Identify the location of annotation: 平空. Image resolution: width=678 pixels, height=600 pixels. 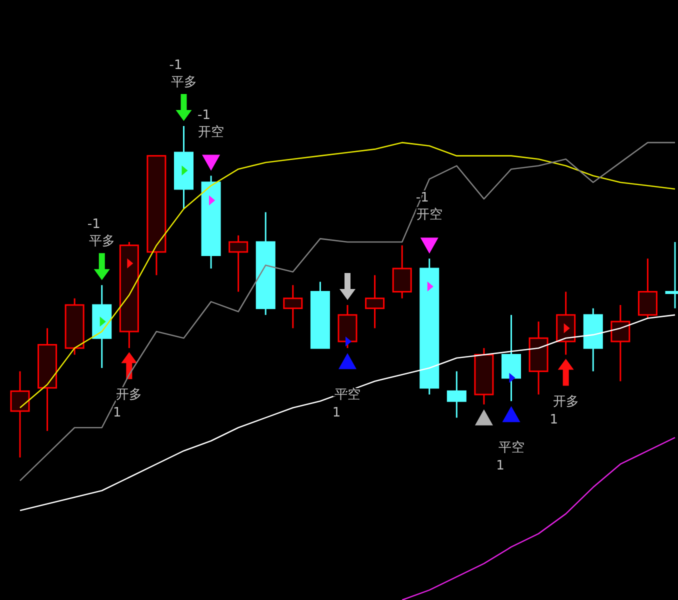
(511, 448).